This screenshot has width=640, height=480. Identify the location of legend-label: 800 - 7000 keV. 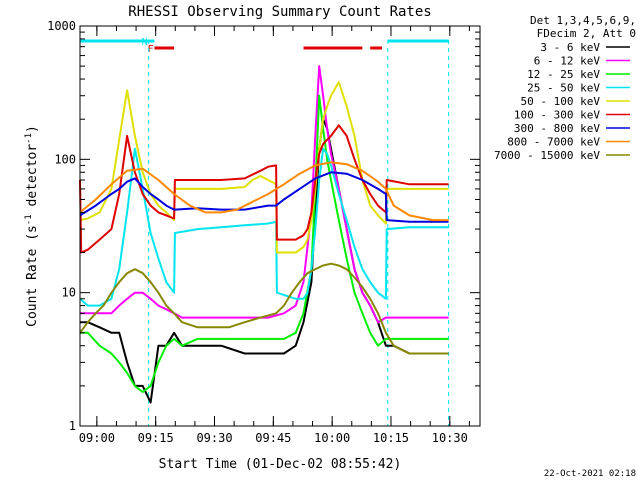
(553, 142).